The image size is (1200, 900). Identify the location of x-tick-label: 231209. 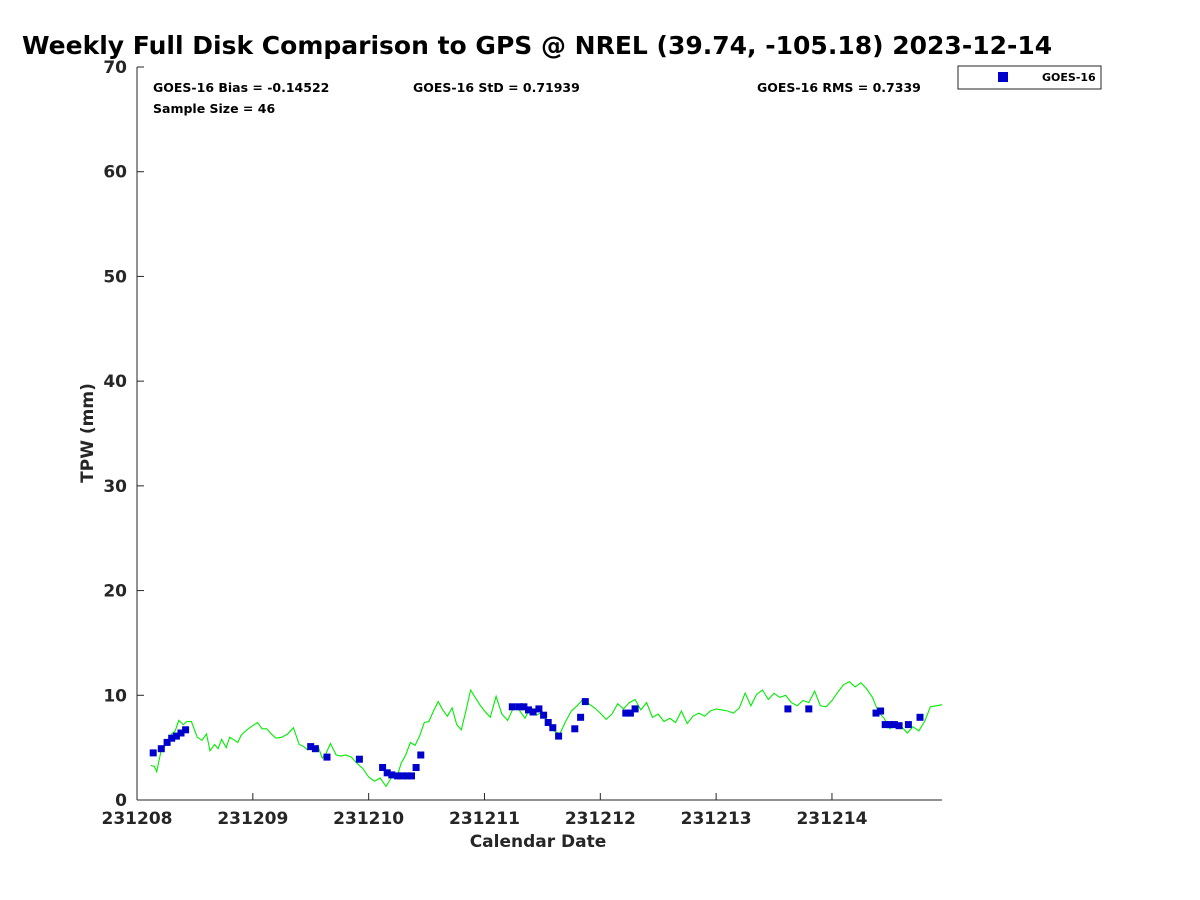
(252, 819).